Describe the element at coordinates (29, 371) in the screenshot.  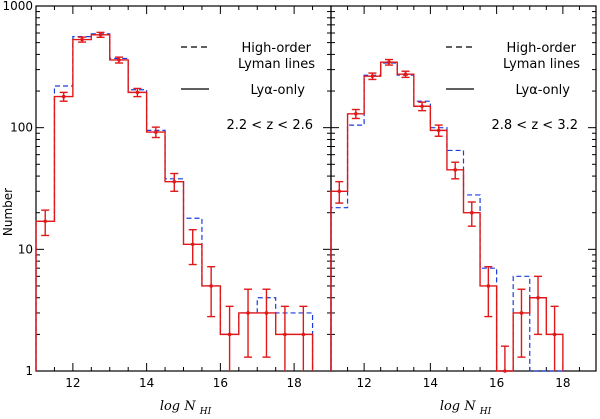
I see `y-tick-label: 1` at that location.